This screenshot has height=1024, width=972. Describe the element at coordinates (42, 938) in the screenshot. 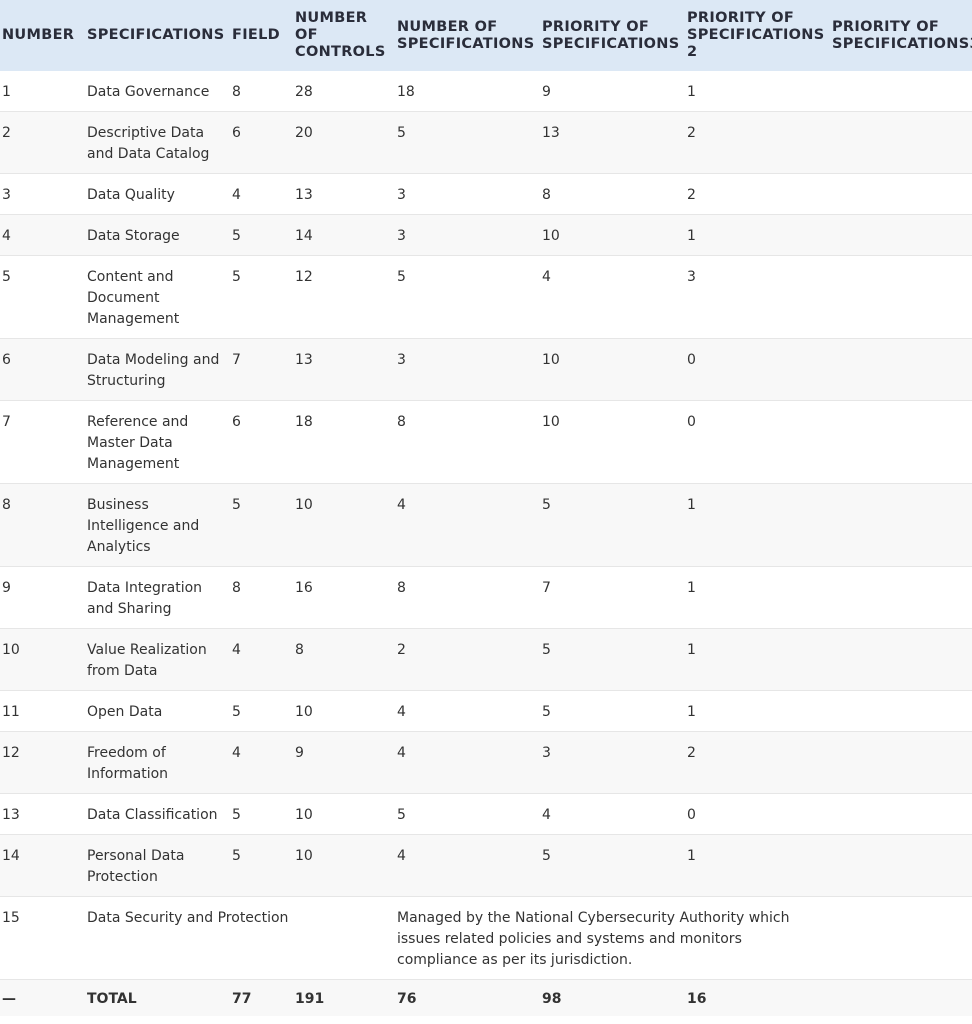

I see `table-cell: 15` at that location.